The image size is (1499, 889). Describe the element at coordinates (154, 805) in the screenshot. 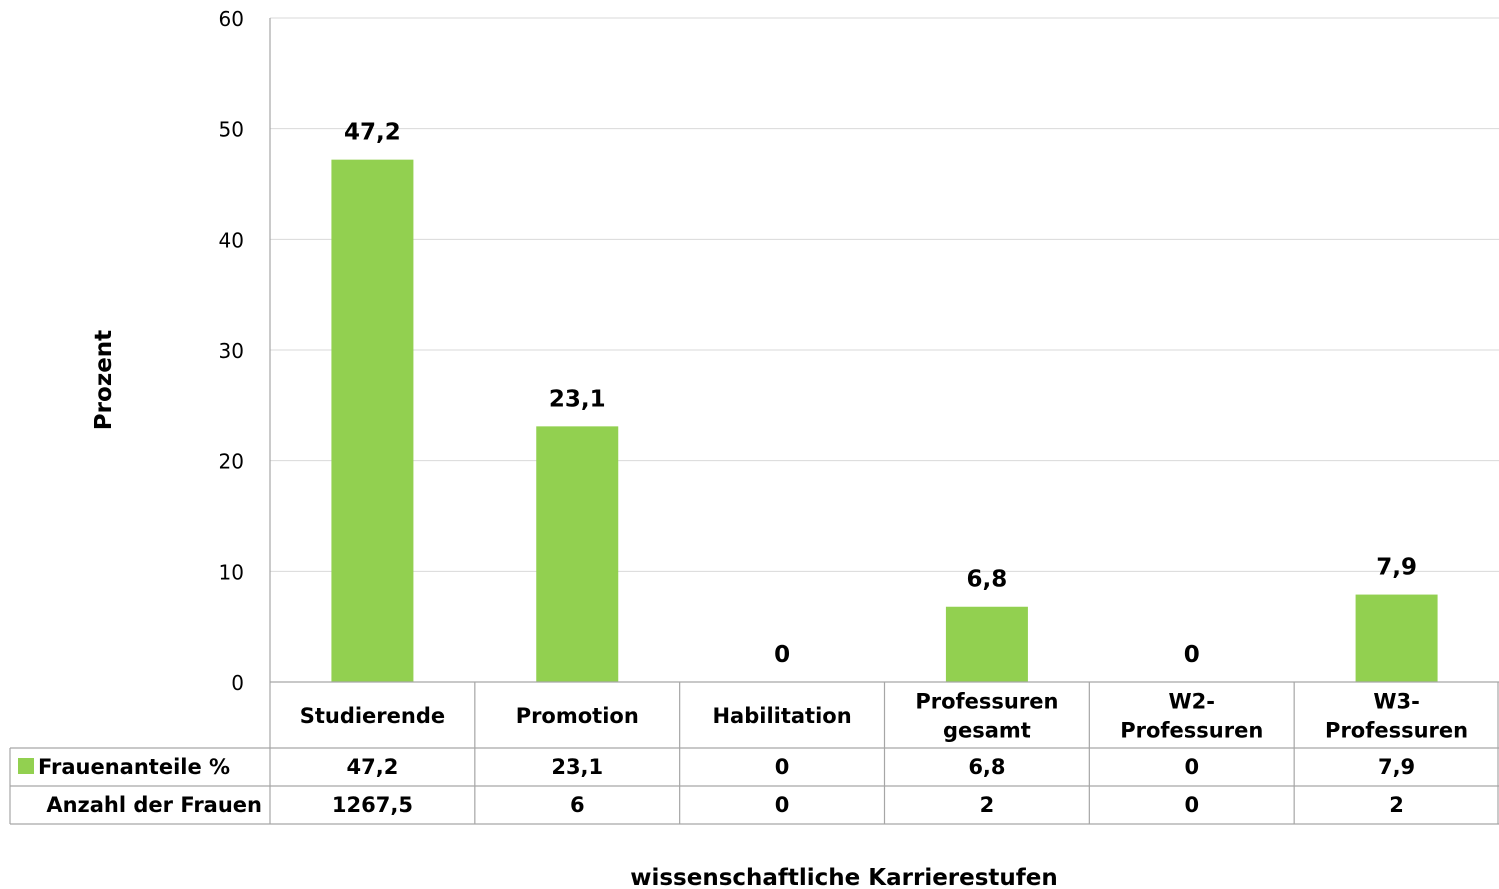

I see `table-row-label: Anzahl der Frauen` at that location.